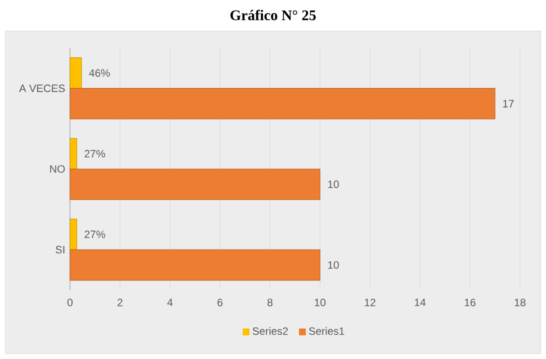 The image size is (546, 359). What do you see at coordinates (520, 302) in the screenshot?
I see `x-tick-label: 18` at bounding box center [520, 302].